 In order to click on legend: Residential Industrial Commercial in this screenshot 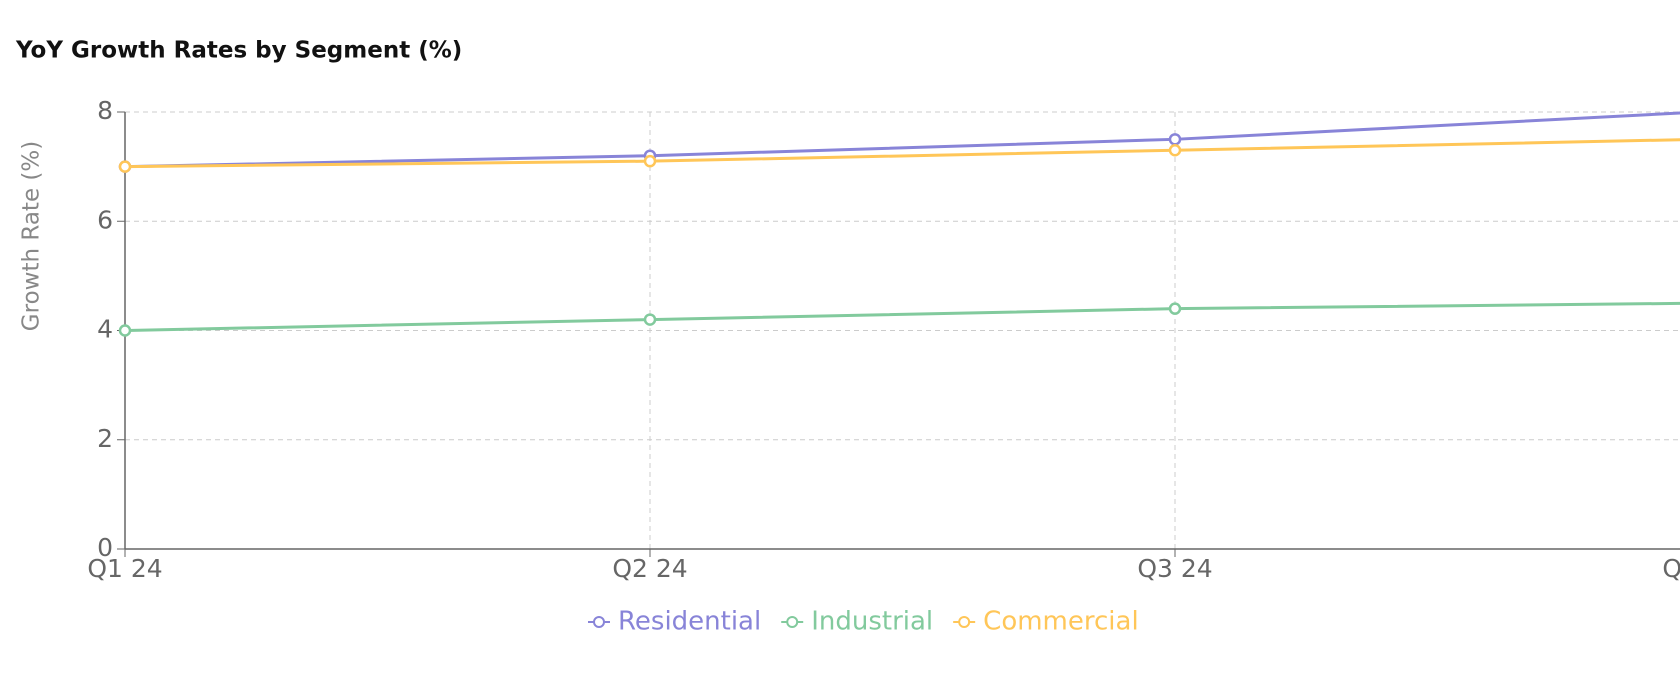, I will do `click(863, 622)`.